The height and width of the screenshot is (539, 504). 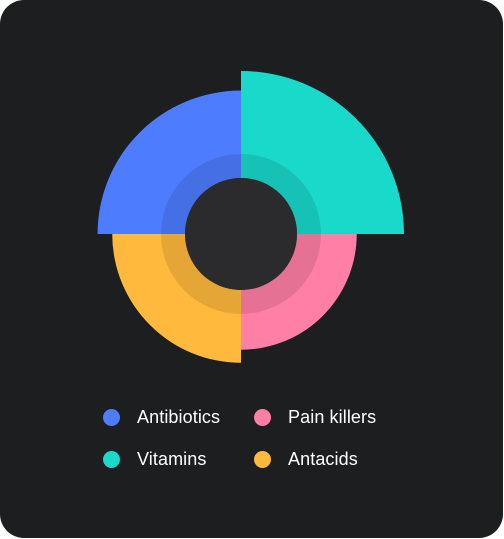 I want to click on legend-item-antibiotics: Antibiotics, so click(x=161, y=417).